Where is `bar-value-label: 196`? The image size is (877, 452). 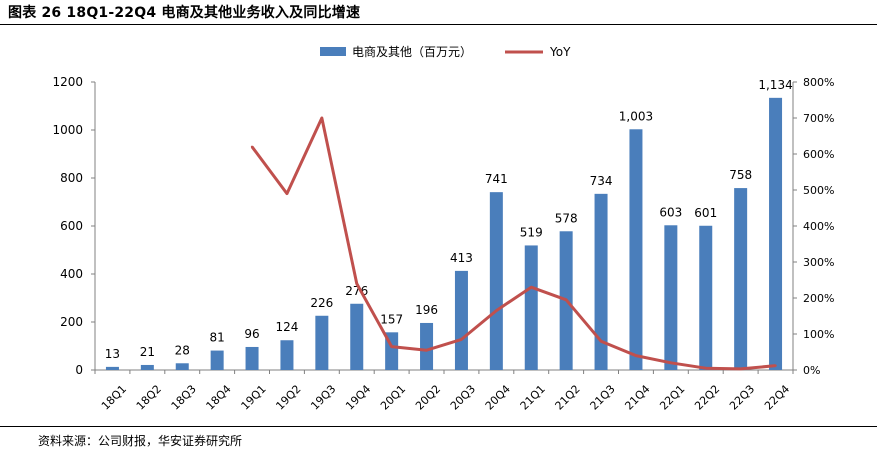 bar-value-label: 196 is located at coordinates (426, 310).